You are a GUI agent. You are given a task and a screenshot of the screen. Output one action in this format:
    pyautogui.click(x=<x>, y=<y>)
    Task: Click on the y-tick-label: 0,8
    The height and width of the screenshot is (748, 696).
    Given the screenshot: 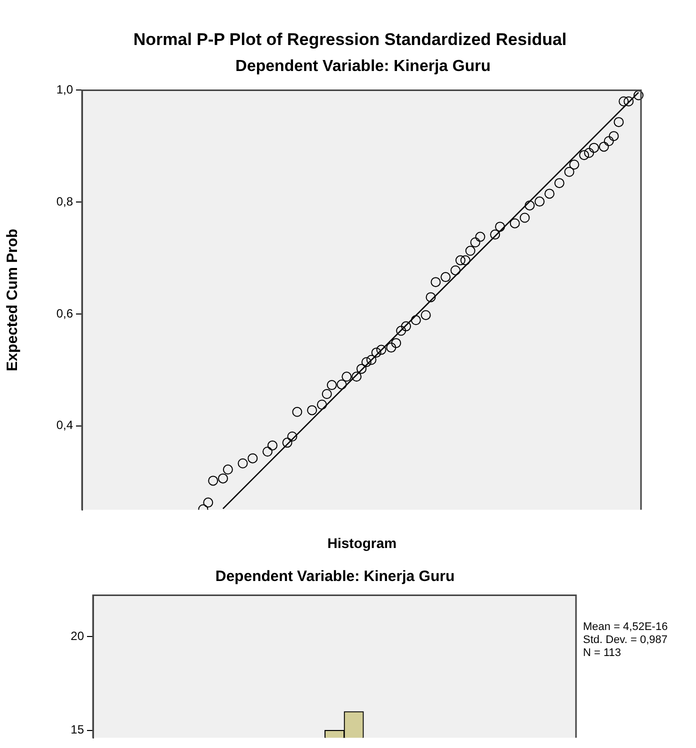 What is the action you would take?
    pyautogui.click(x=65, y=201)
    